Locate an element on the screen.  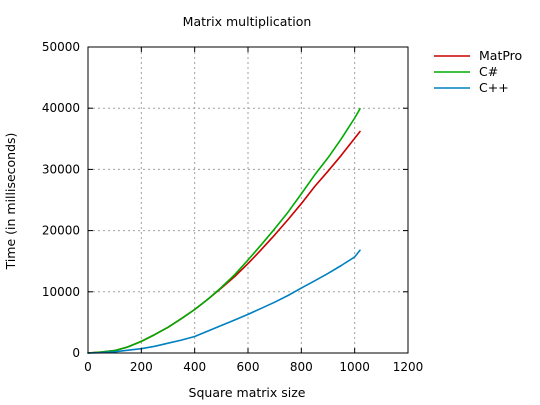
x-tick-label: 400 is located at coordinates (194, 367).